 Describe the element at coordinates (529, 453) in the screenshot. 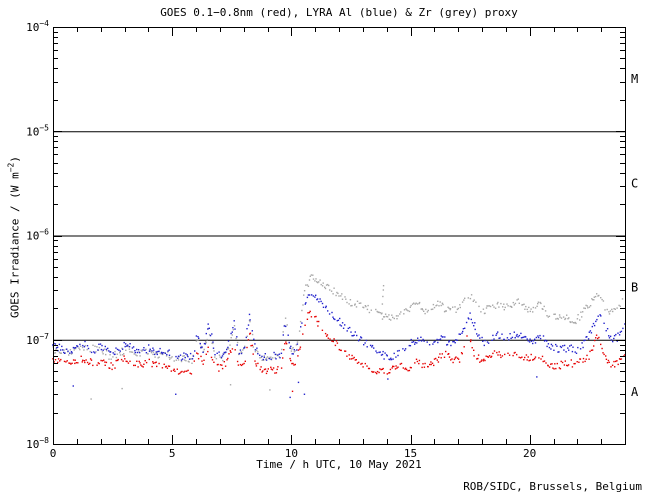

I see `x-tick-label: 20` at that location.